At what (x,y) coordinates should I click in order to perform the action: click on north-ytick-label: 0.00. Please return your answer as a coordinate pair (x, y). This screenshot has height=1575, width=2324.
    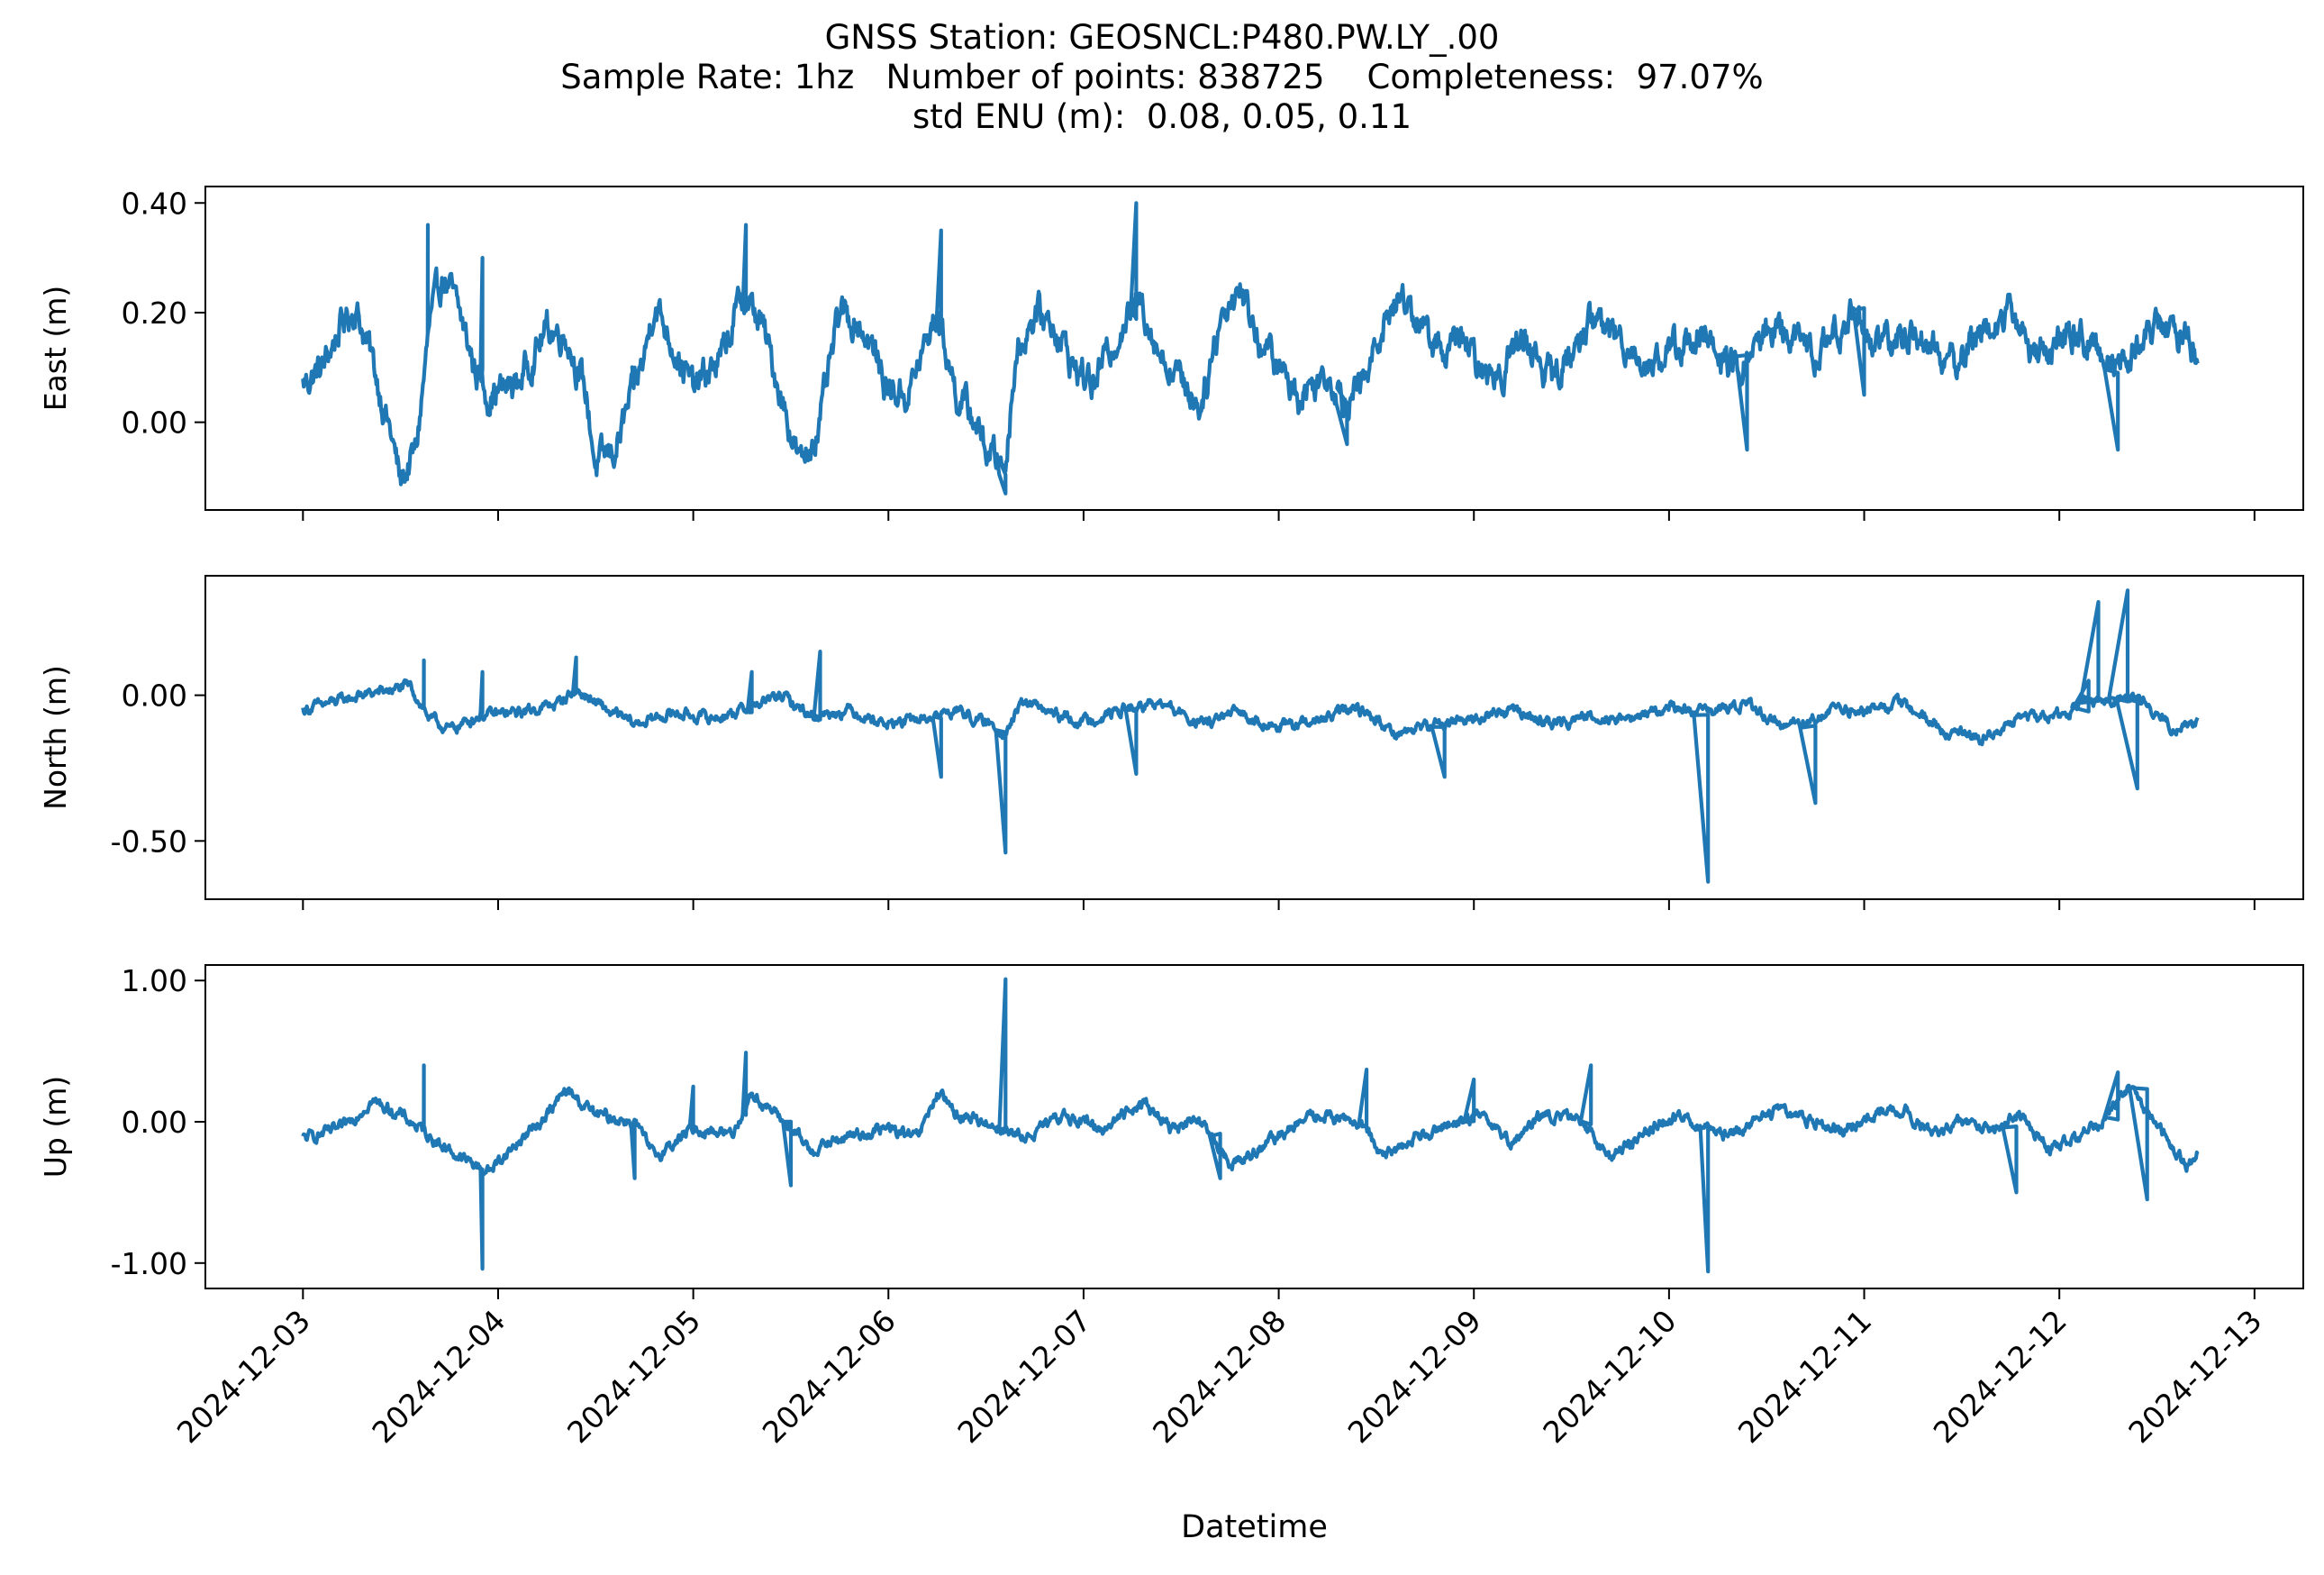
    Looking at the image, I should click on (155, 696).